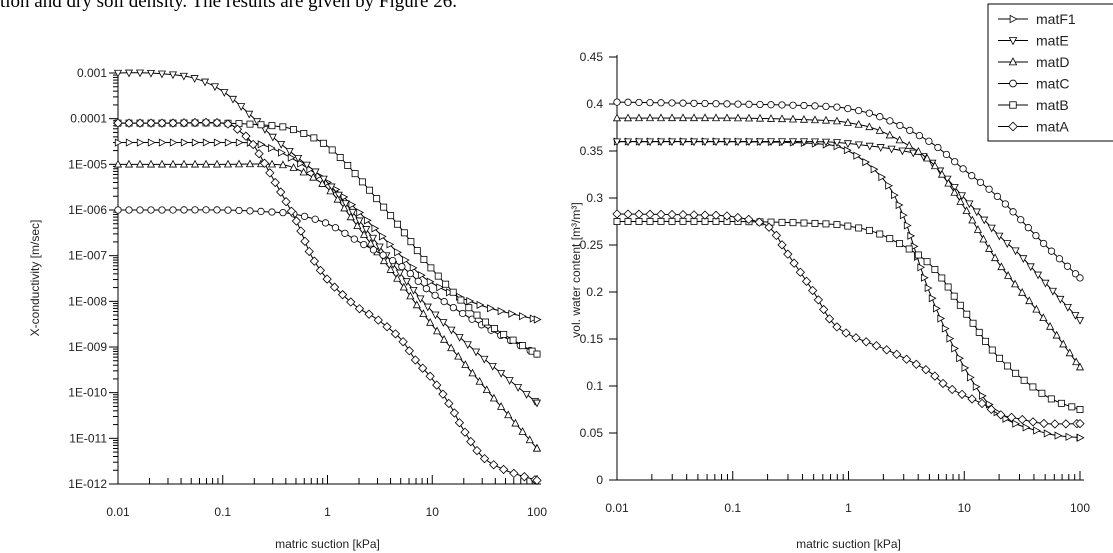 The image size is (1113, 553). What do you see at coordinates (87, 347) in the screenshot?
I see `left-y-tick-label: 1E-009` at bounding box center [87, 347].